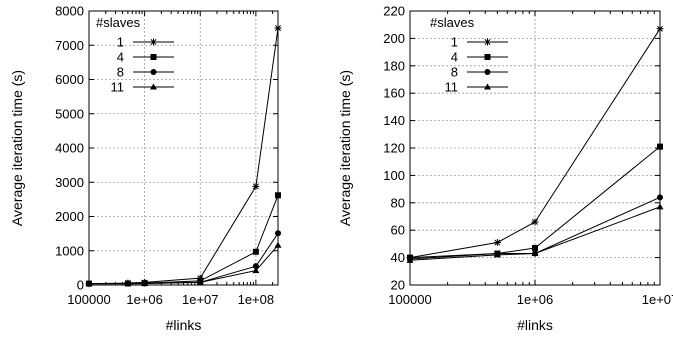 The image size is (673, 339). What do you see at coordinates (398, 285) in the screenshot?
I see `y-tick-label: 20` at bounding box center [398, 285].